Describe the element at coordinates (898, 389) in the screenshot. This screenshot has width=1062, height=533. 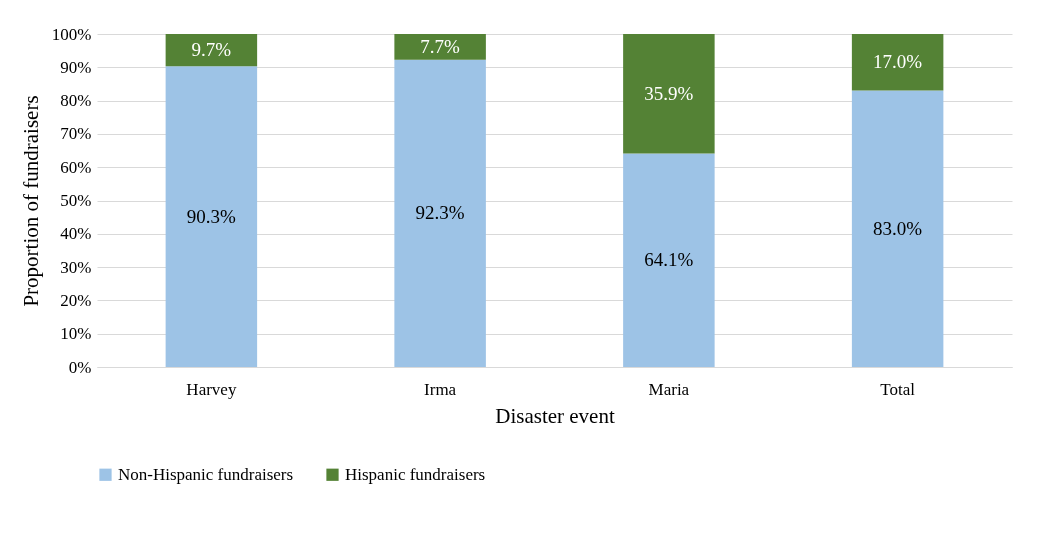
I see `x-tick-label: Total` at that location.